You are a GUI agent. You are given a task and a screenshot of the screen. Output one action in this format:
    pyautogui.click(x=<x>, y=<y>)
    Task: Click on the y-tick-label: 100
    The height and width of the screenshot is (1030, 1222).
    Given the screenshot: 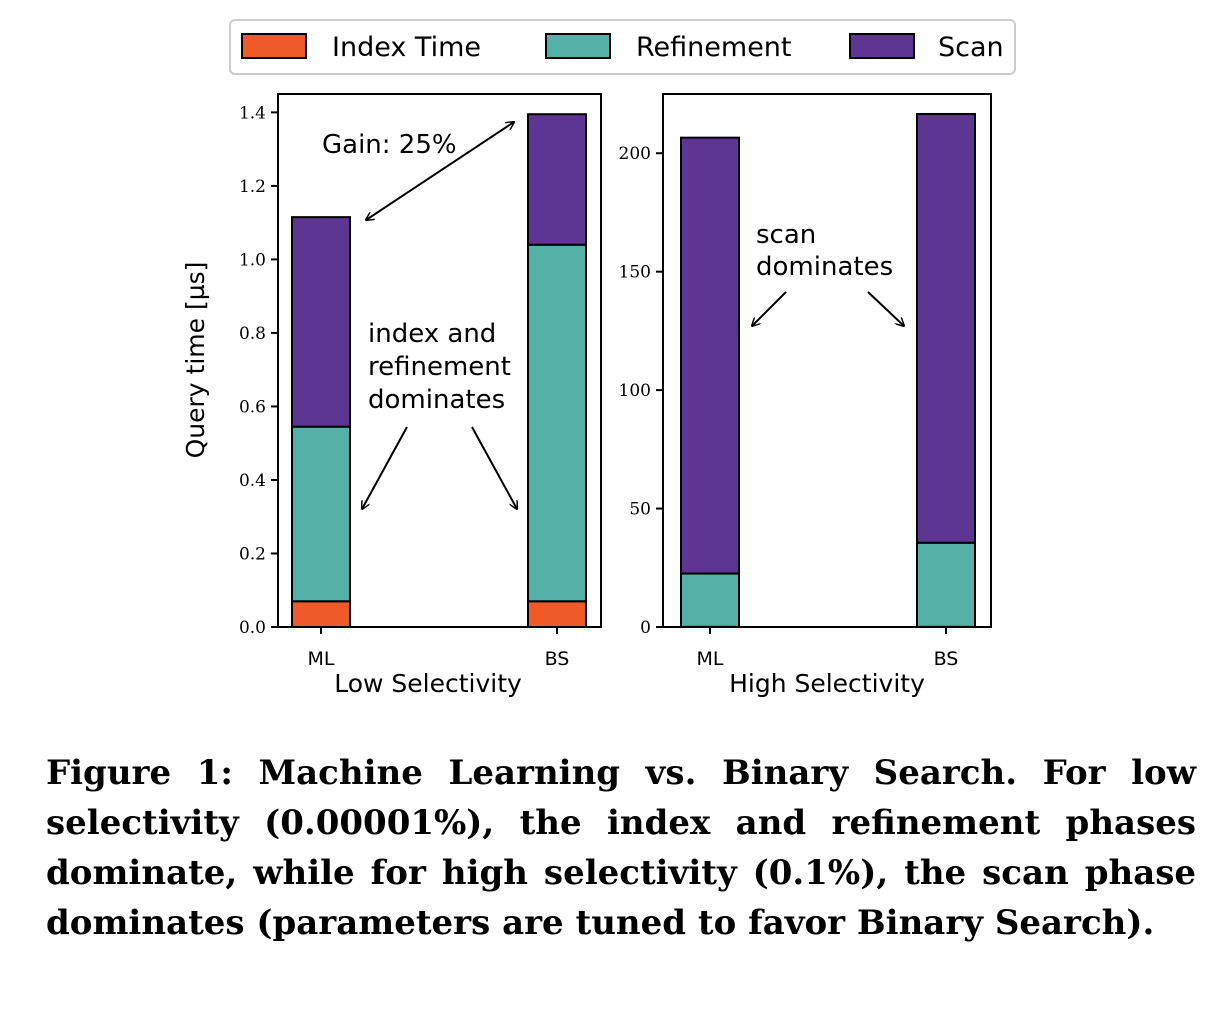 What is the action you would take?
    pyautogui.click(x=635, y=391)
    